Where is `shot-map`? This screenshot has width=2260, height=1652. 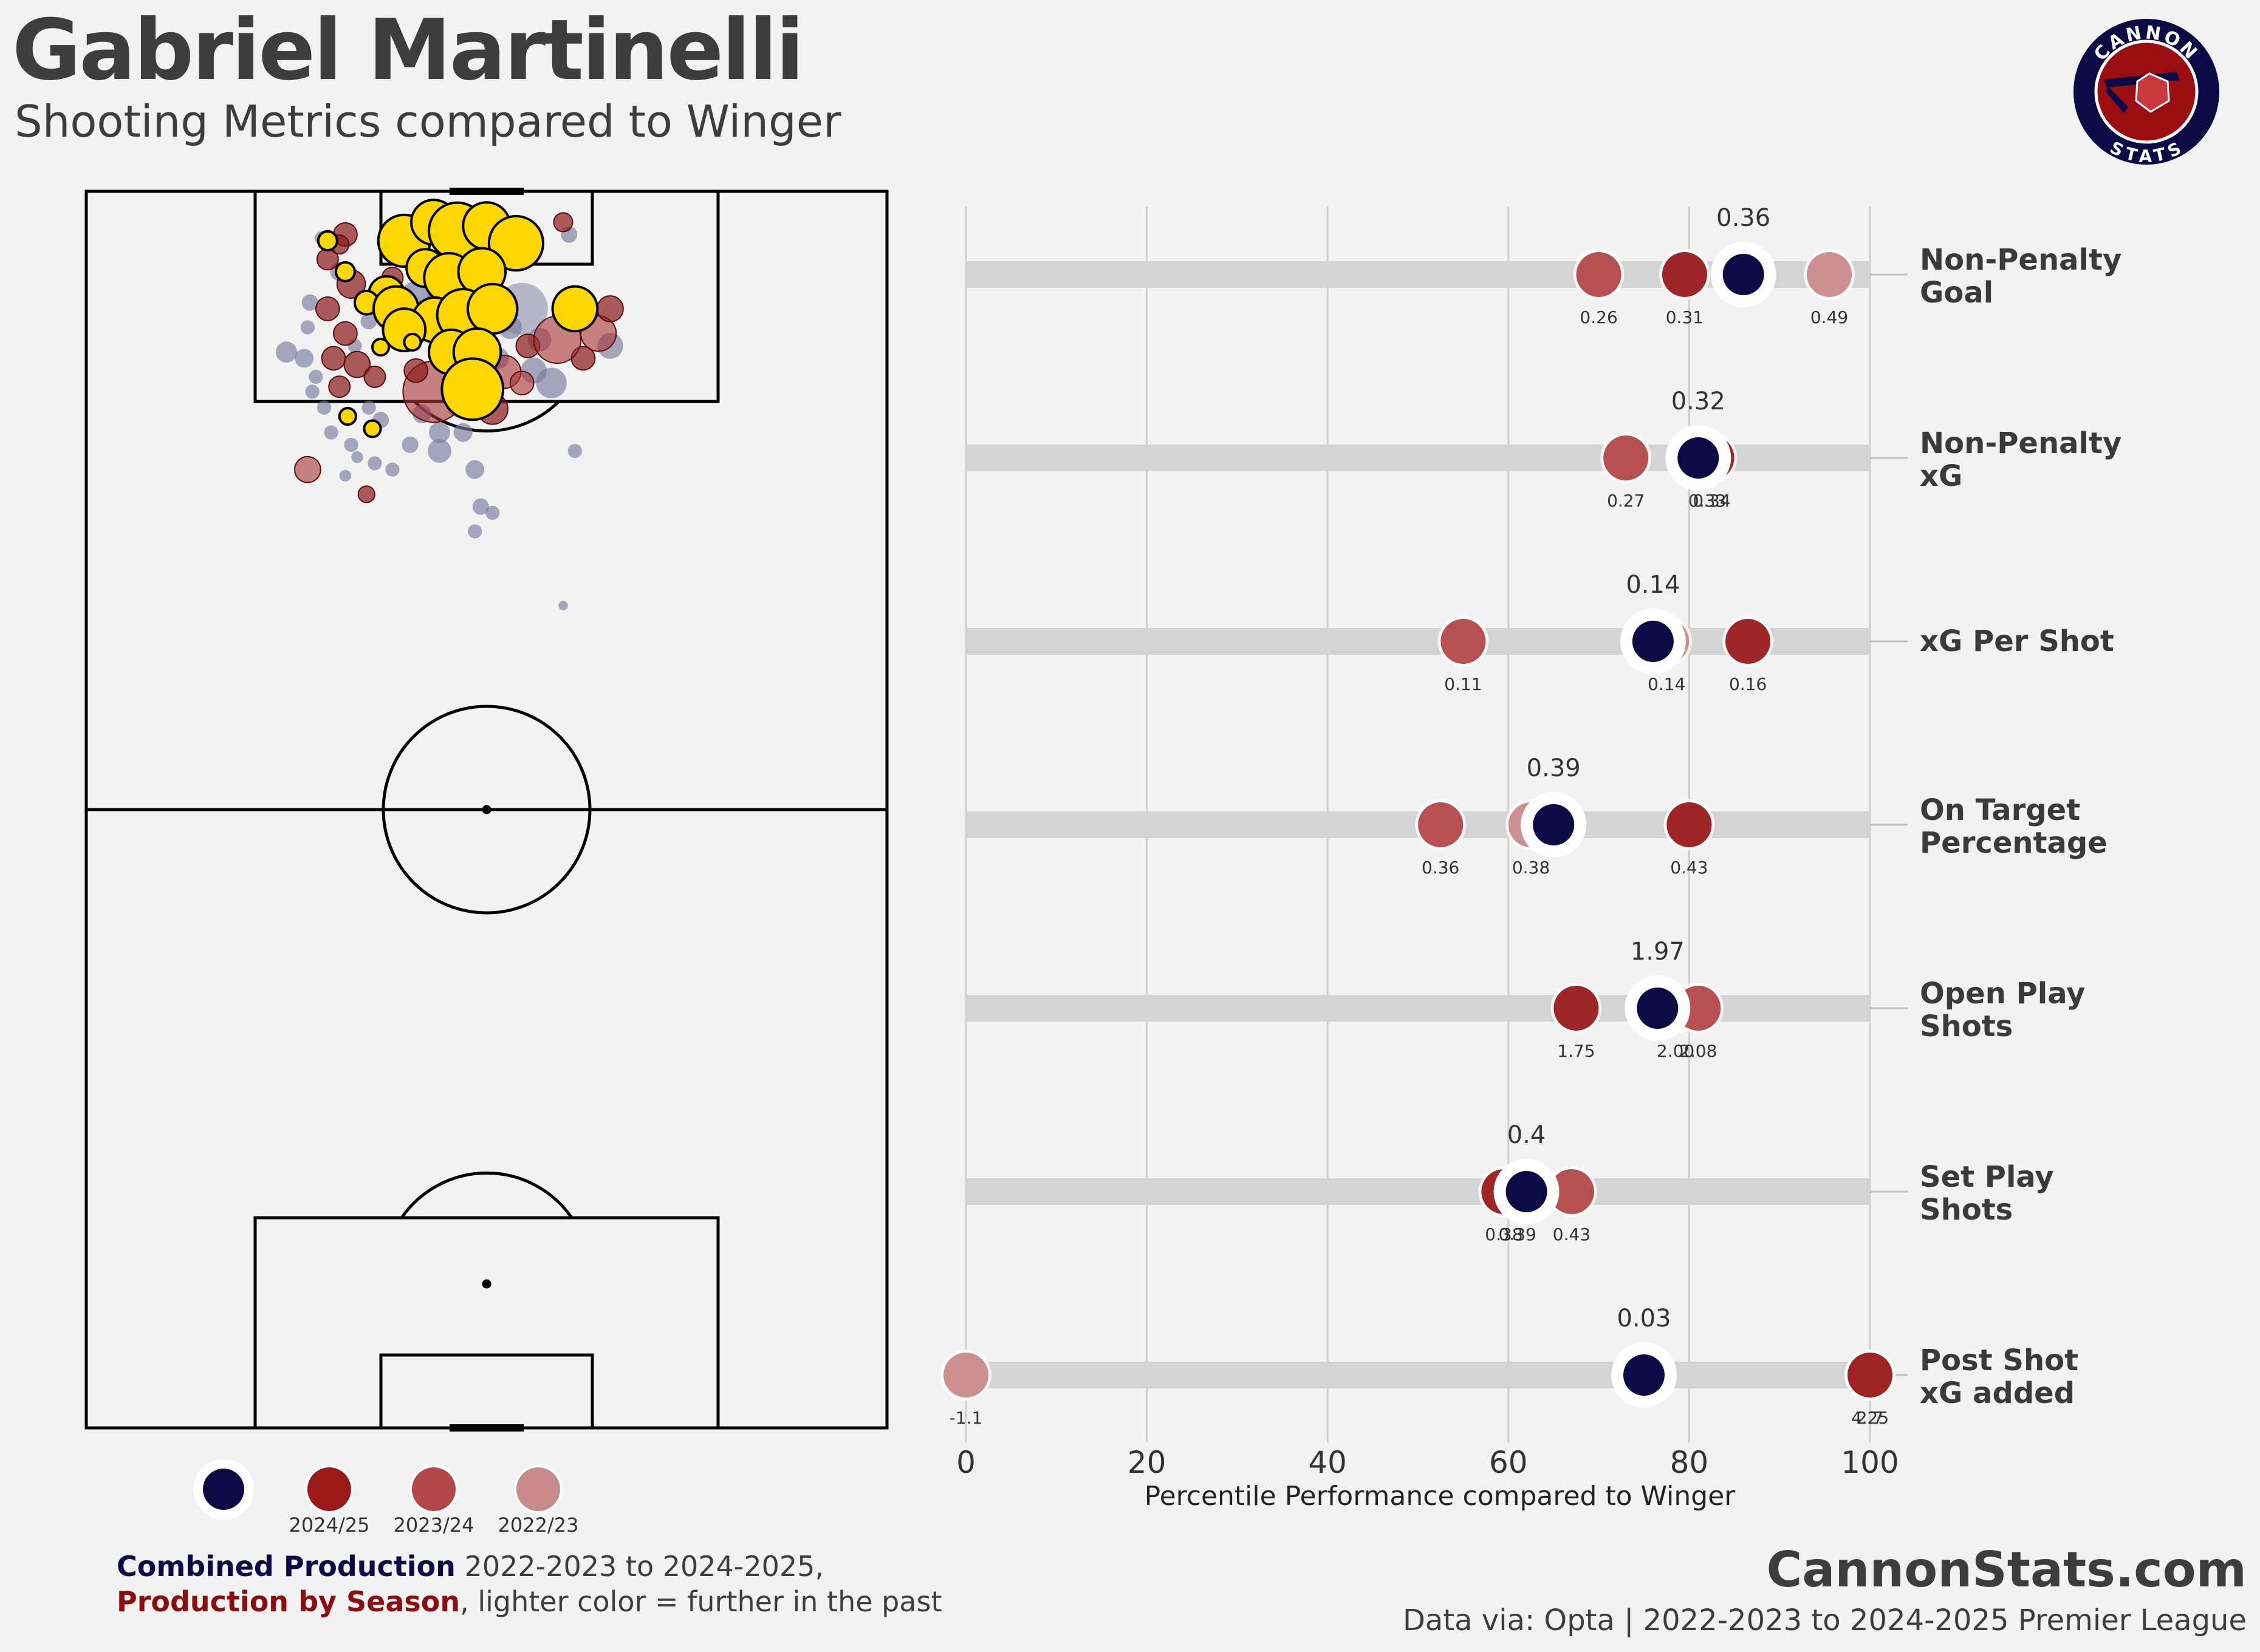
shot-map is located at coordinates (450, 404).